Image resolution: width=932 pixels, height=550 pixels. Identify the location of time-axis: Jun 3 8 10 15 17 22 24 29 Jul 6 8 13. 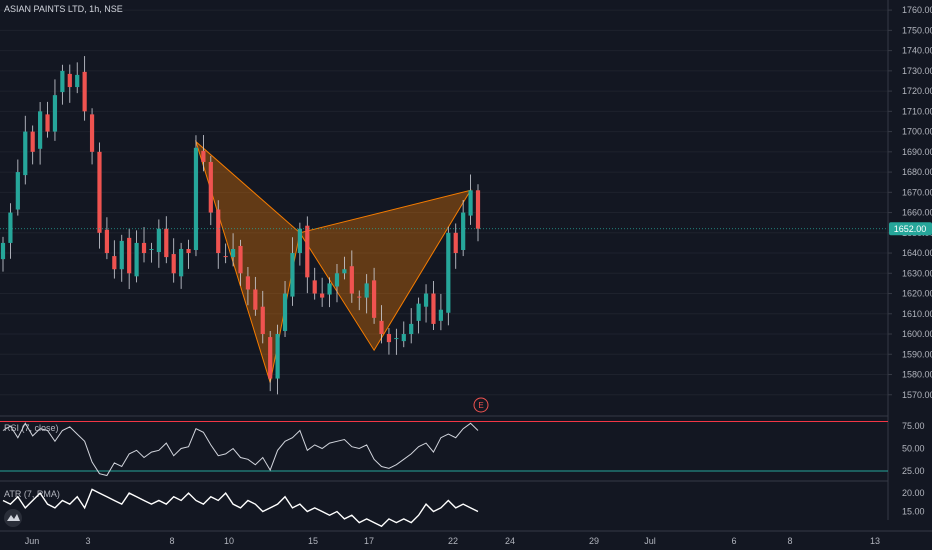
(452, 541).